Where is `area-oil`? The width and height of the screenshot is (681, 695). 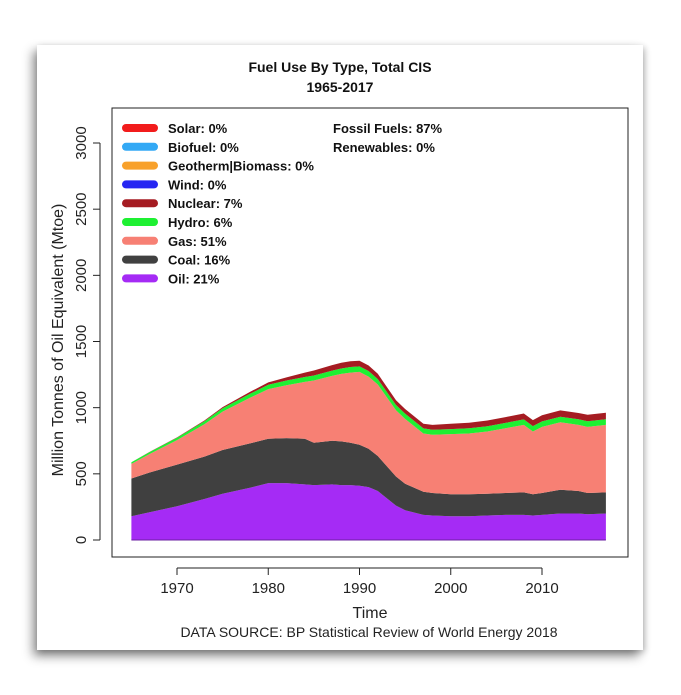
area-oil is located at coordinates (368, 511).